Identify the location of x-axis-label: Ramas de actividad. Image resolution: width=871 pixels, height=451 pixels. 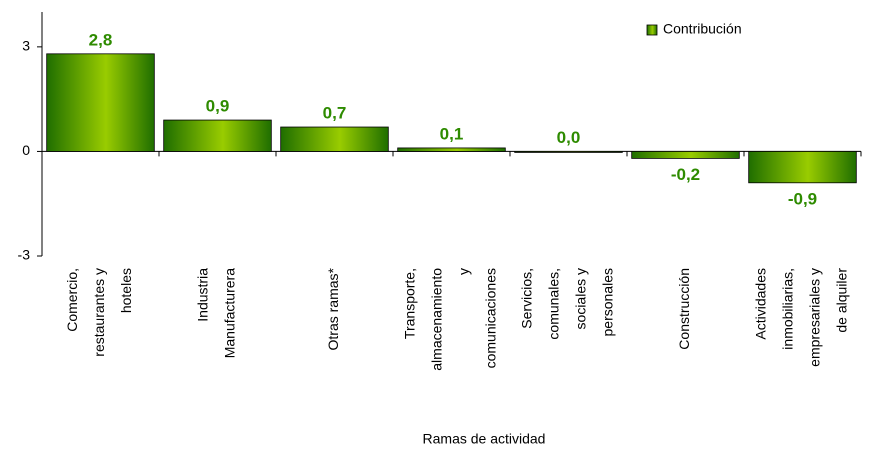
(484, 439).